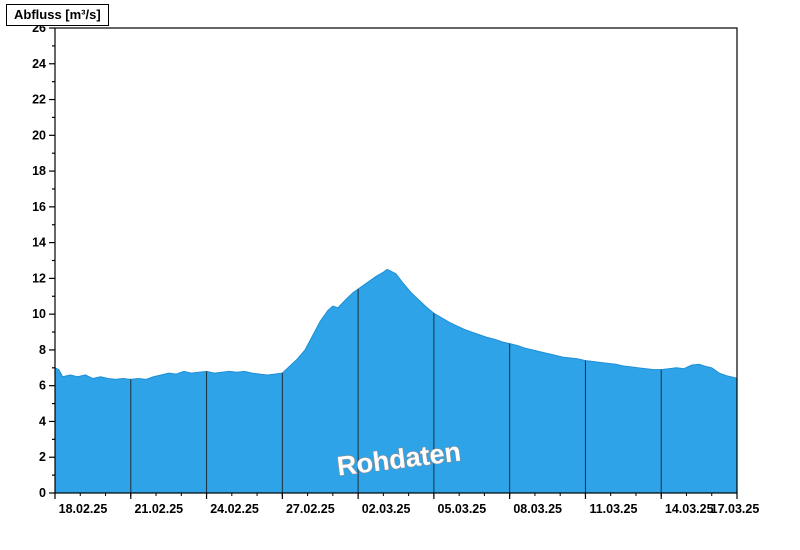 This screenshot has width=800, height=550. I want to click on svg-text: 11.03.25, so click(613, 509).